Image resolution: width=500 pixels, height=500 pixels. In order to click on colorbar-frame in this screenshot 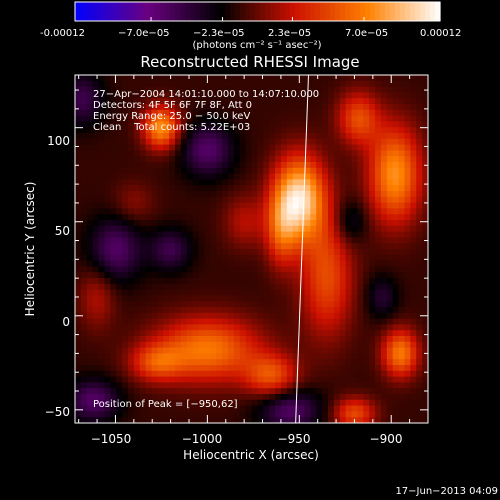, I will do `click(257, 11)`.